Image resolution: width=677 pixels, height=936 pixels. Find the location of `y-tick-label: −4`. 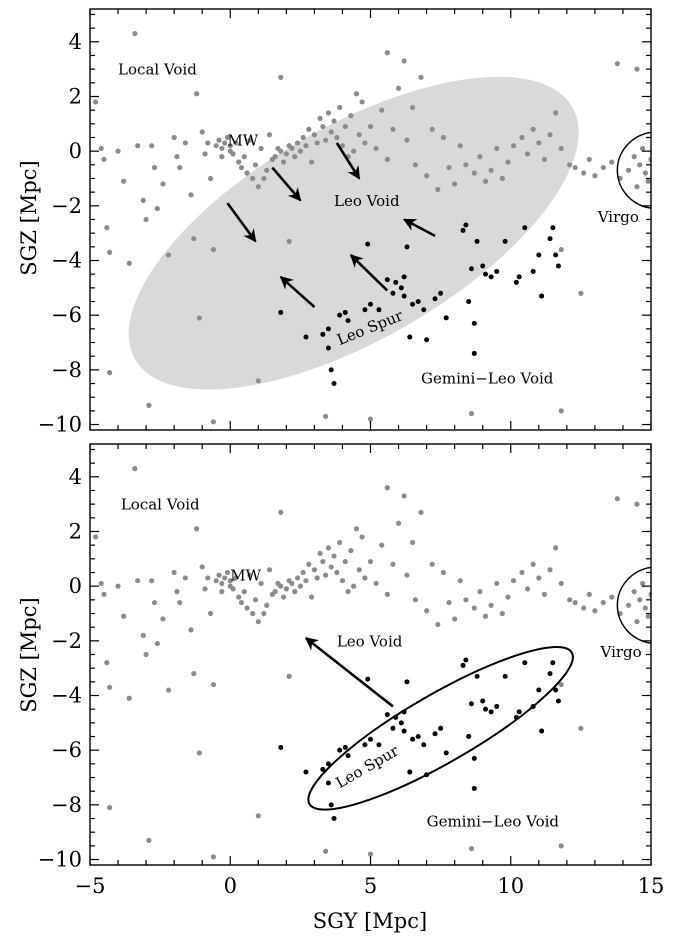

y-tick-label: −4 is located at coordinates (66, 261).